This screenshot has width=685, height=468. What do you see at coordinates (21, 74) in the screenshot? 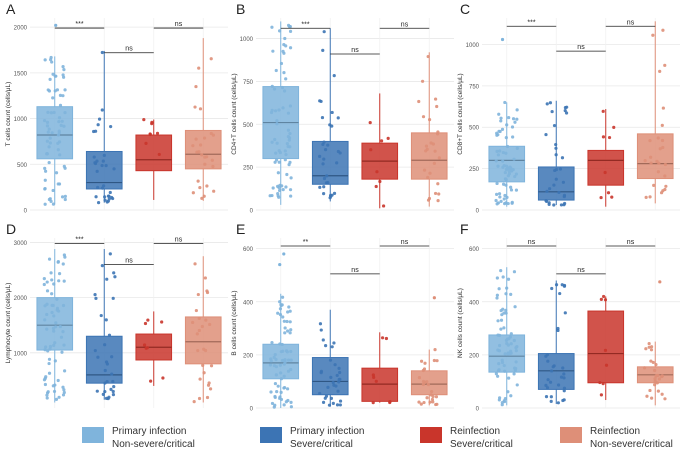
I see `y-tick-label: 1500` at bounding box center [21, 74].